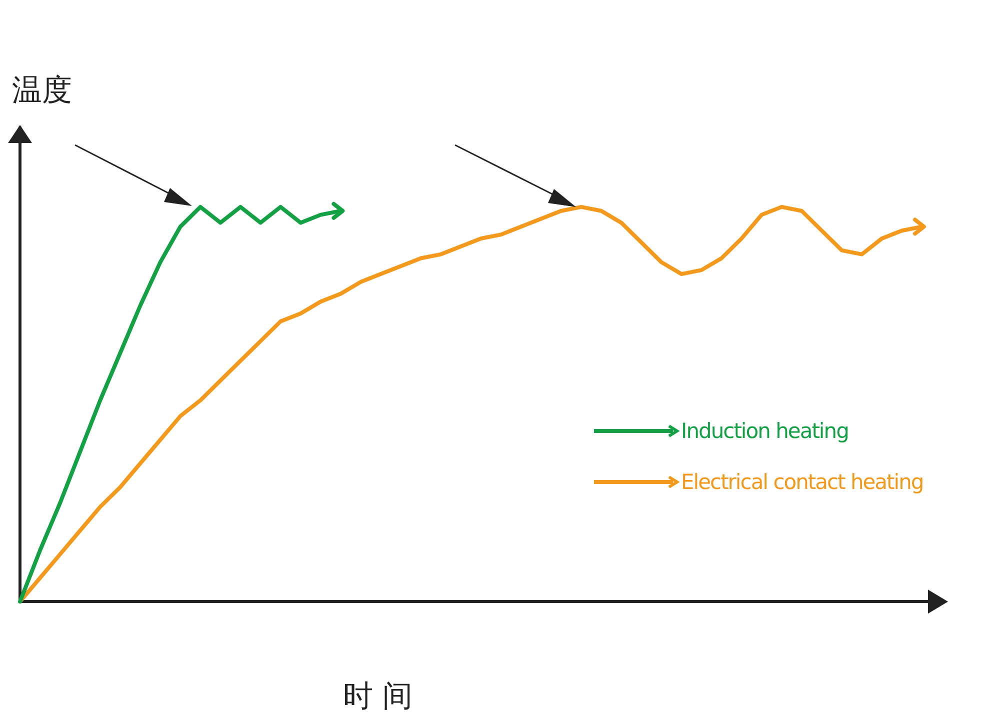 The height and width of the screenshot is (714, 983). Describe the element at coordinates (764, 430) in the screenshot. I see `legend-label: Induction heating` at that location.